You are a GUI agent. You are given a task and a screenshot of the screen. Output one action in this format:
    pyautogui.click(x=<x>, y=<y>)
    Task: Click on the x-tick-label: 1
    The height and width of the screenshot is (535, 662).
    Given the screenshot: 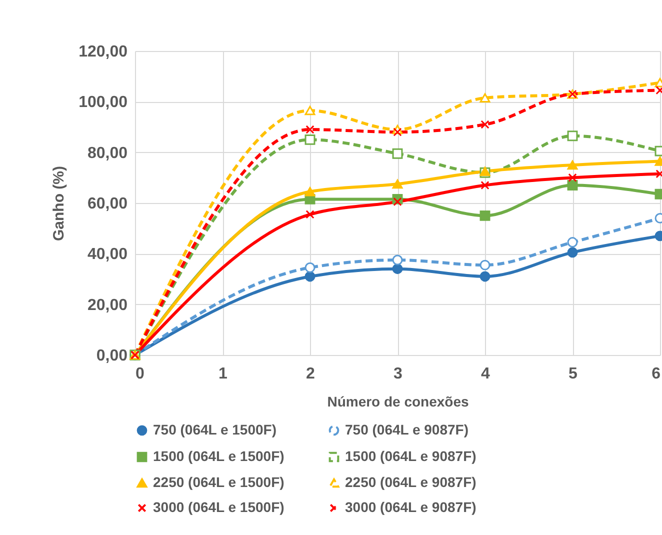 What is the action you would take?
    pyautogui.click(x=223, y=374)
    